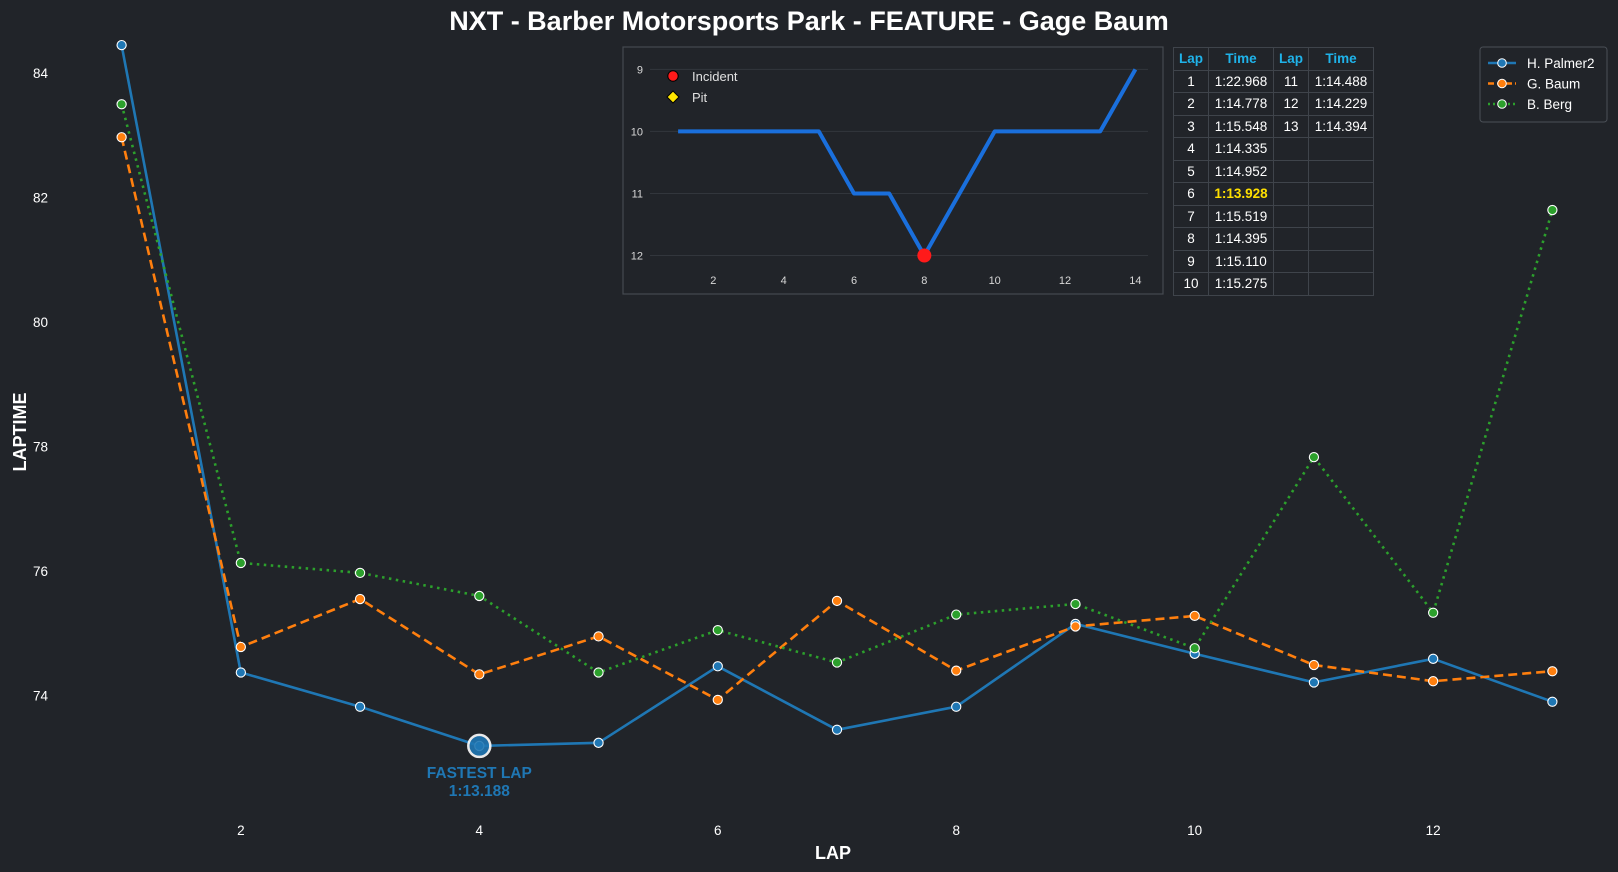 Image resolution: width=1618 pixels, height=872 pixels. I want to click on y-tick-label: 82, so click(40, 198).